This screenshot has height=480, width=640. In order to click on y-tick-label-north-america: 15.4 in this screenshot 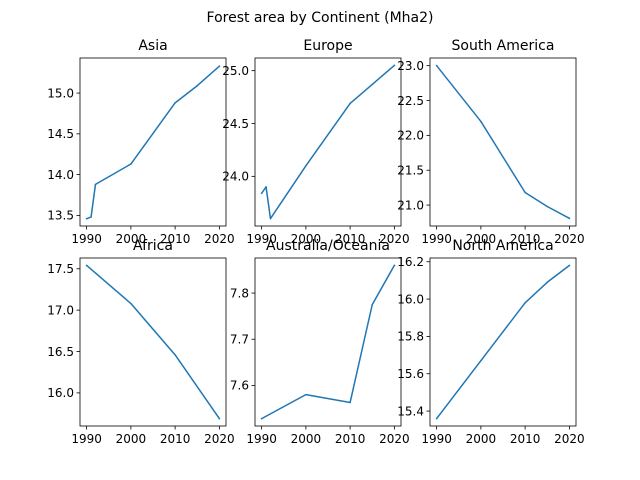, I will do `click(410, 411)`.